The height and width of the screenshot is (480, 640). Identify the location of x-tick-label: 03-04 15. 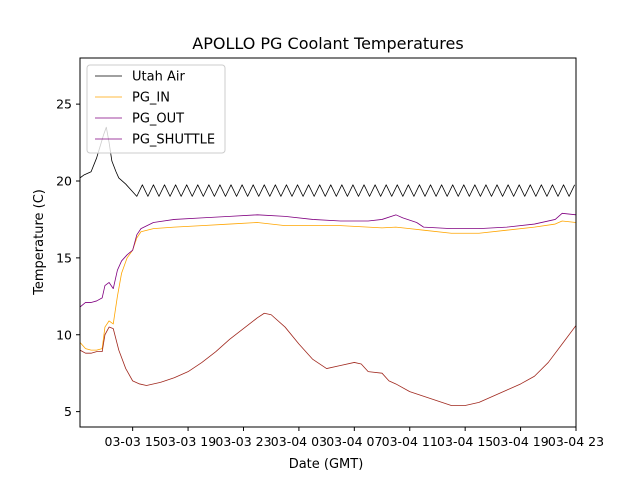
(465, 441).